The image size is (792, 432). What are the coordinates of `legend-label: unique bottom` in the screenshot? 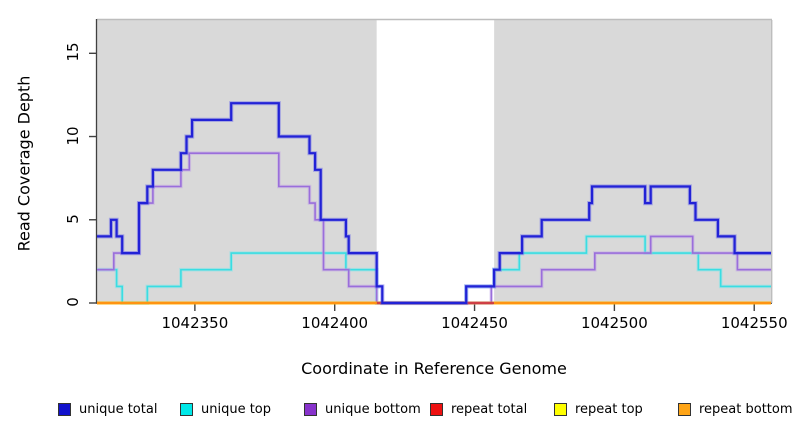 It's located at (373, 409).